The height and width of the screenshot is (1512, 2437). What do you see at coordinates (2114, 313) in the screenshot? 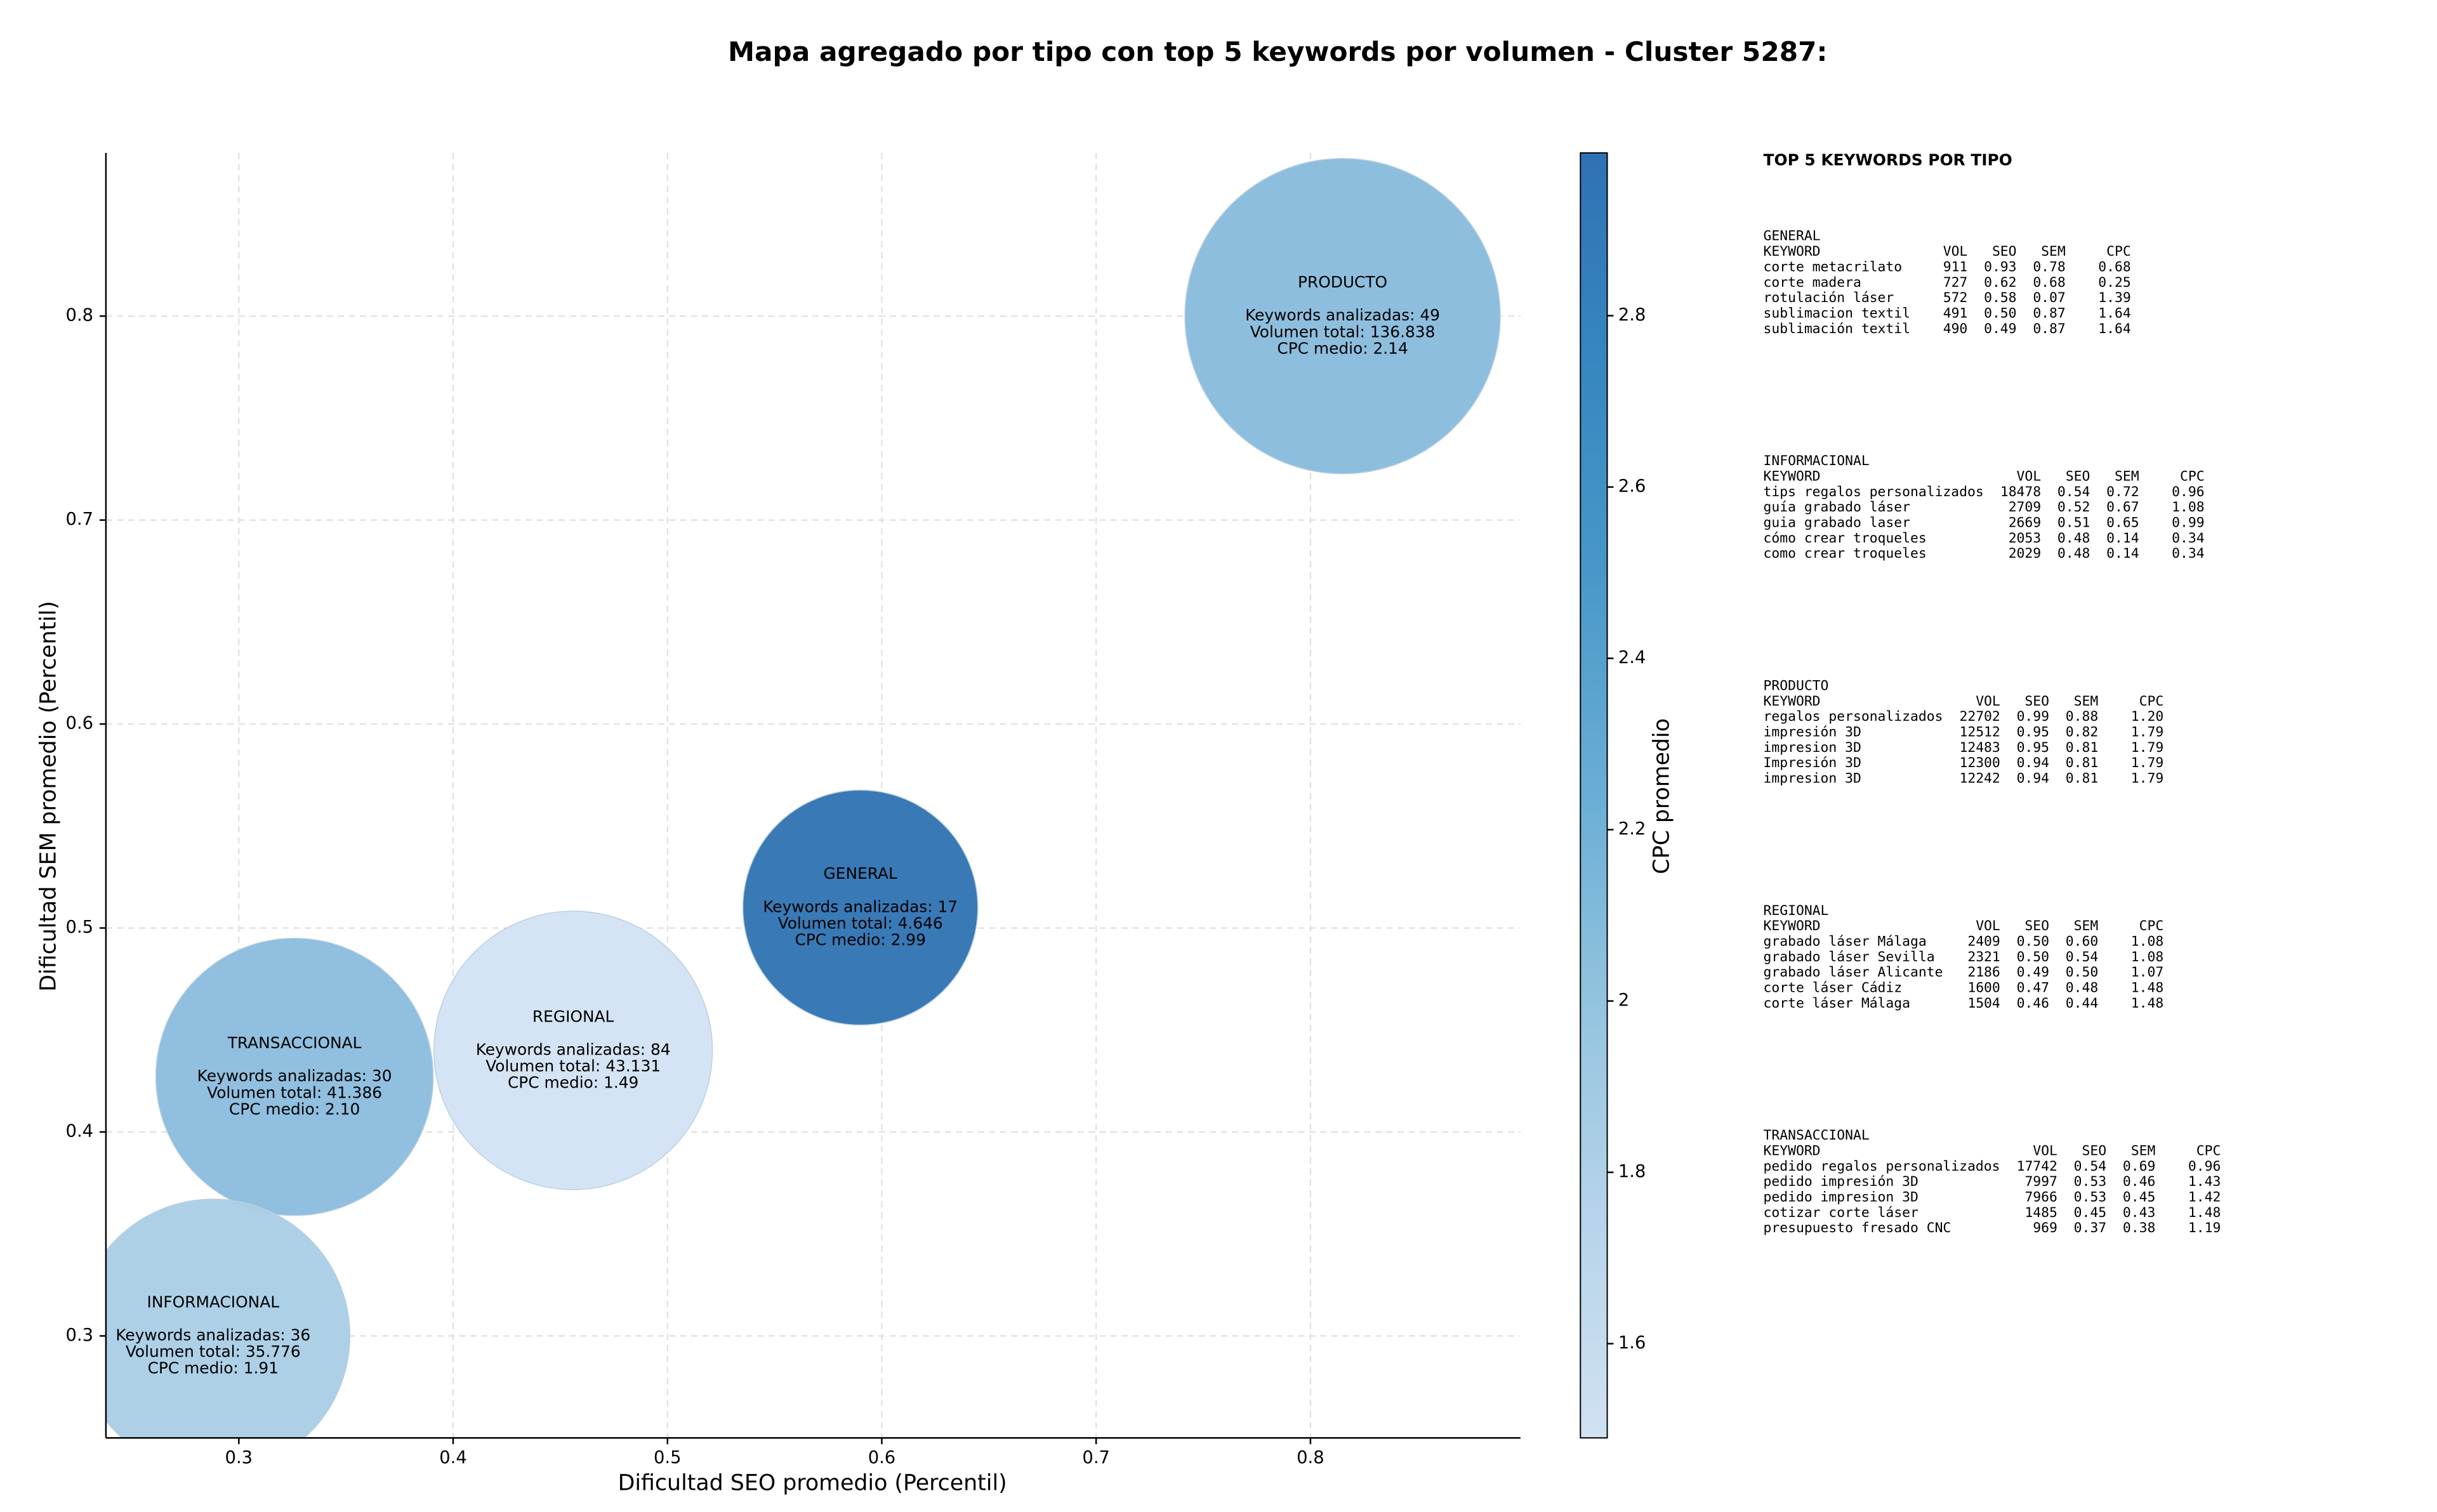
I see `table-cell: 1.64` at bounding box center [2114, 313].